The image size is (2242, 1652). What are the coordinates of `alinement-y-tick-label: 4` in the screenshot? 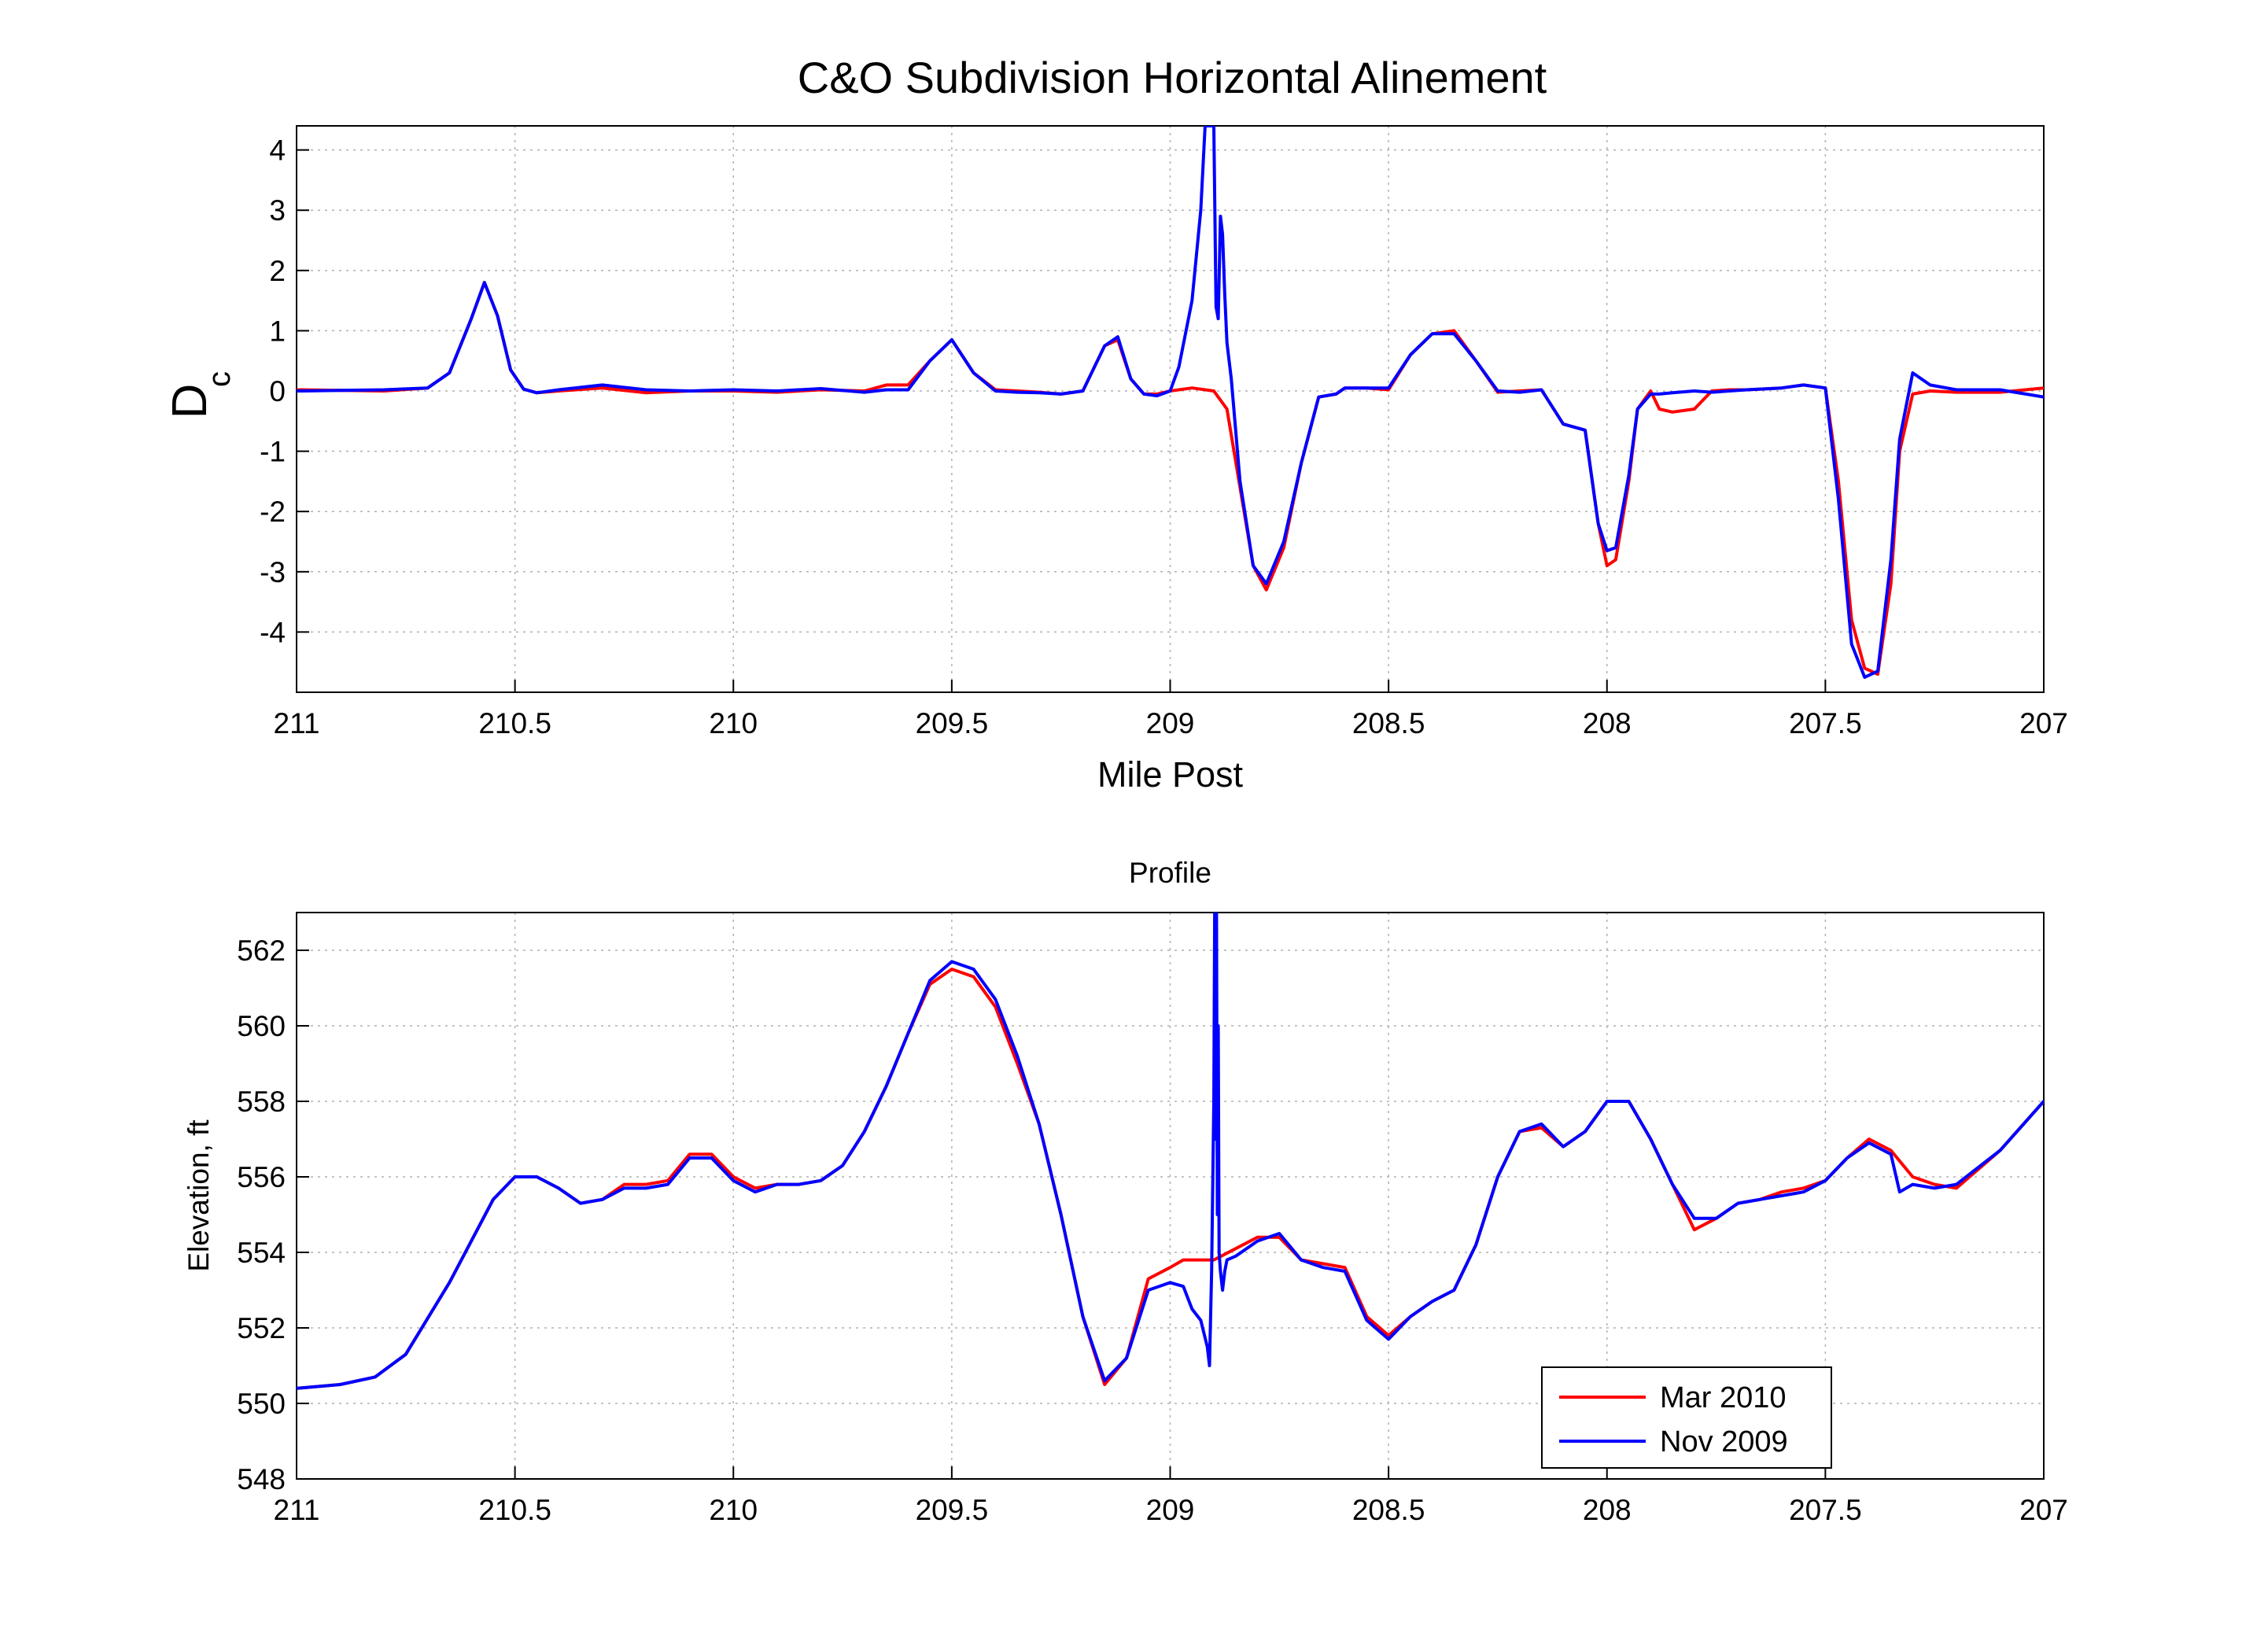 It's located at (277, 151).